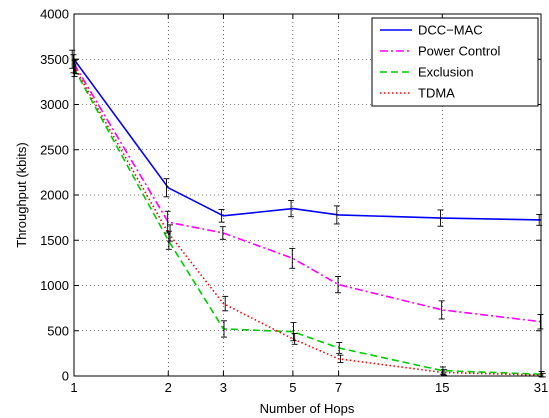 The image size is (549, 418). I want to click on y-tick-label: 2000, so click(54, 195).